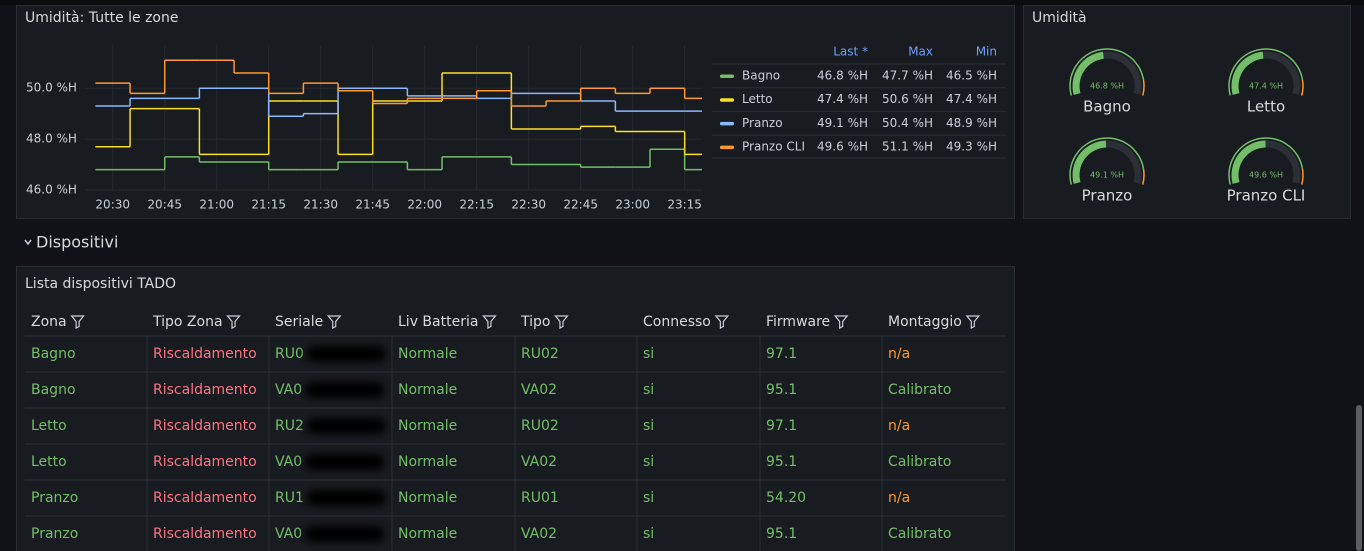 This screenshot has width=1364, height=551. I want to click on section-title: Dispositivi, so click(77, 242).